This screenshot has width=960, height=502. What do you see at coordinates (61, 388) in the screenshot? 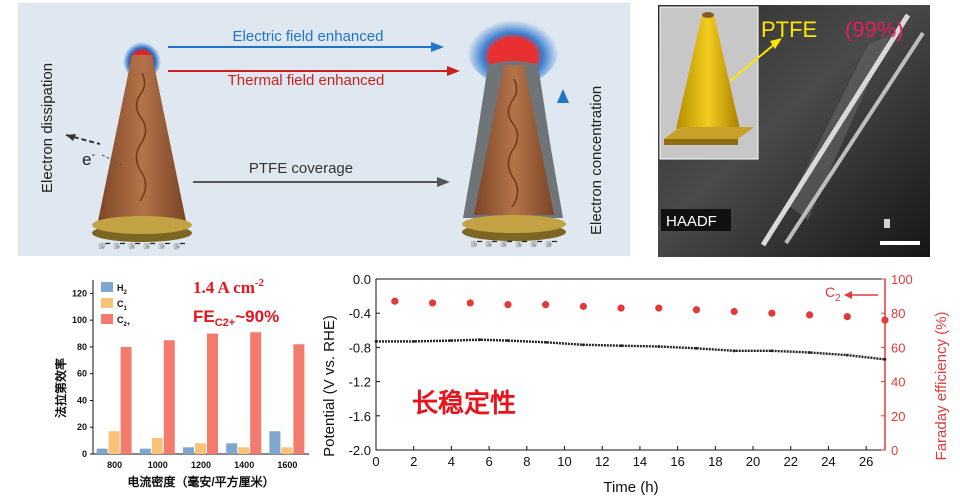
I see `bar-chart-ylabel: 法拉第效率` at bounding box center [61, 388].